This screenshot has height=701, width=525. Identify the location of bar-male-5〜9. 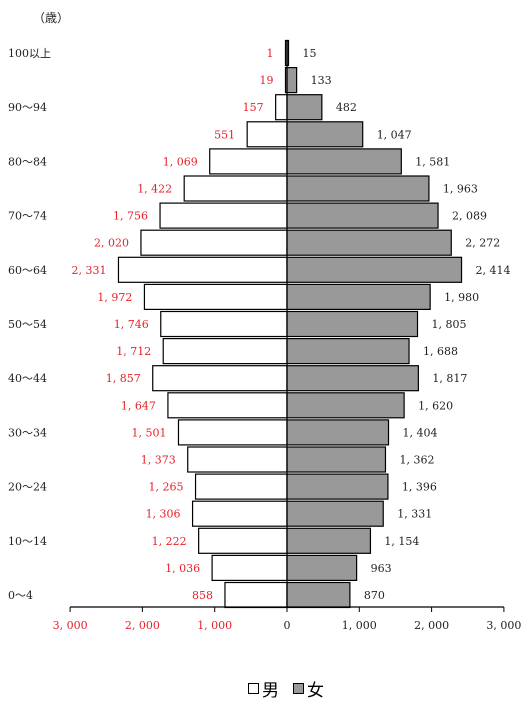
(249, 568).